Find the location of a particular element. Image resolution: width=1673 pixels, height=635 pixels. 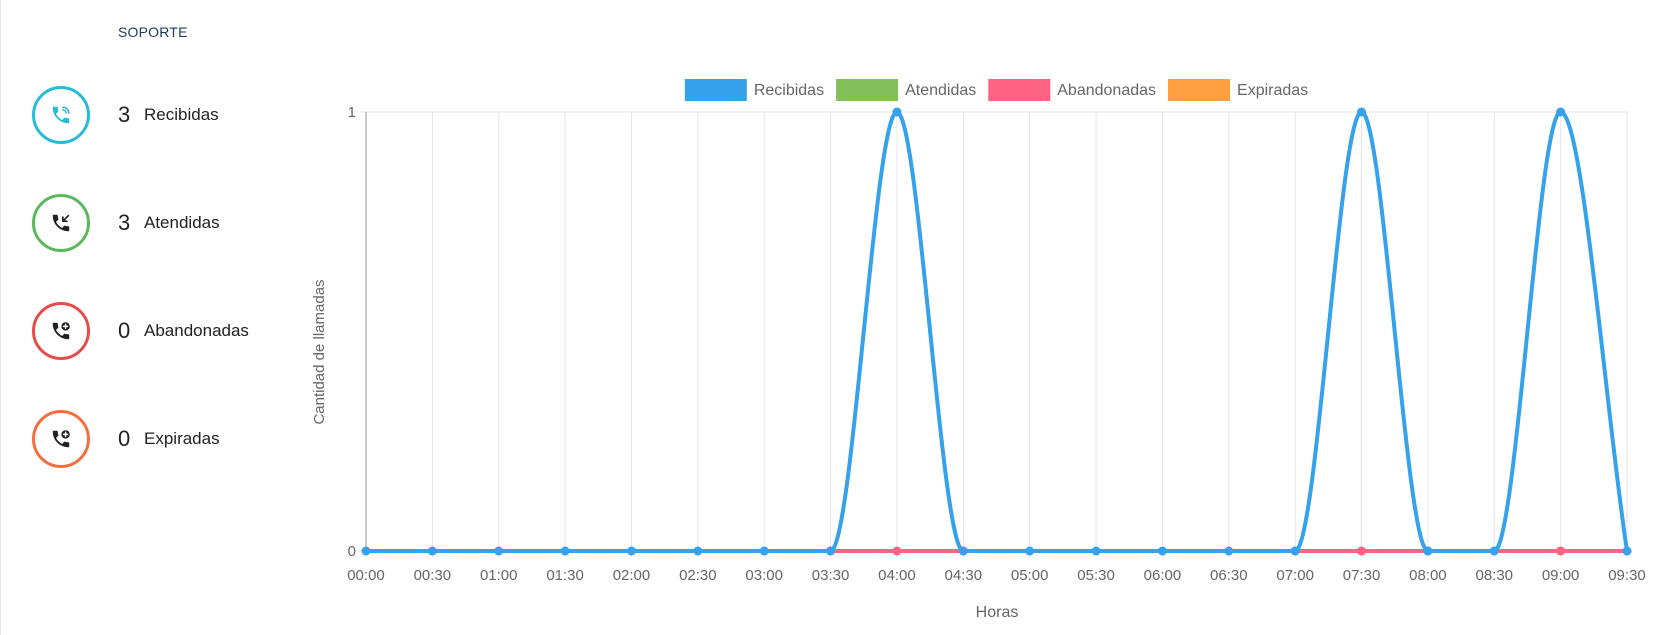

phone-ringing-icon is located at coordinates (61, 115).